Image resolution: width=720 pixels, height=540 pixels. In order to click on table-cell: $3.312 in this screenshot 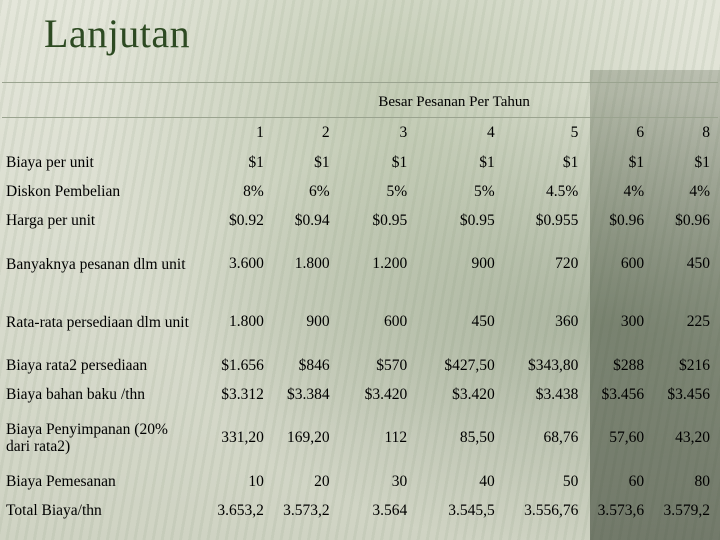, I will do `click(242, 394)`.